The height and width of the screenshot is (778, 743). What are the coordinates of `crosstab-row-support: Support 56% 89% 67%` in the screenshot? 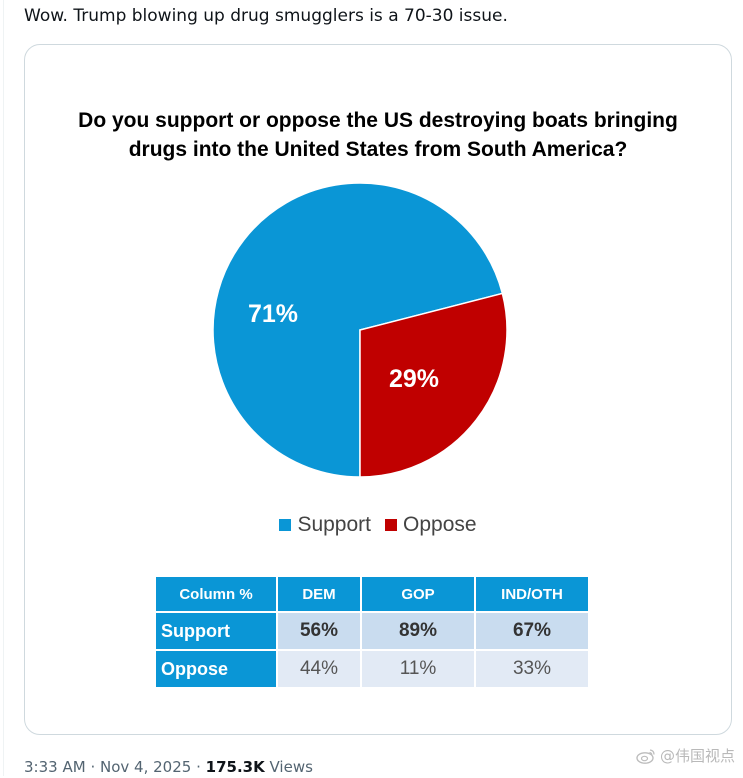 It's located at (372, 631).